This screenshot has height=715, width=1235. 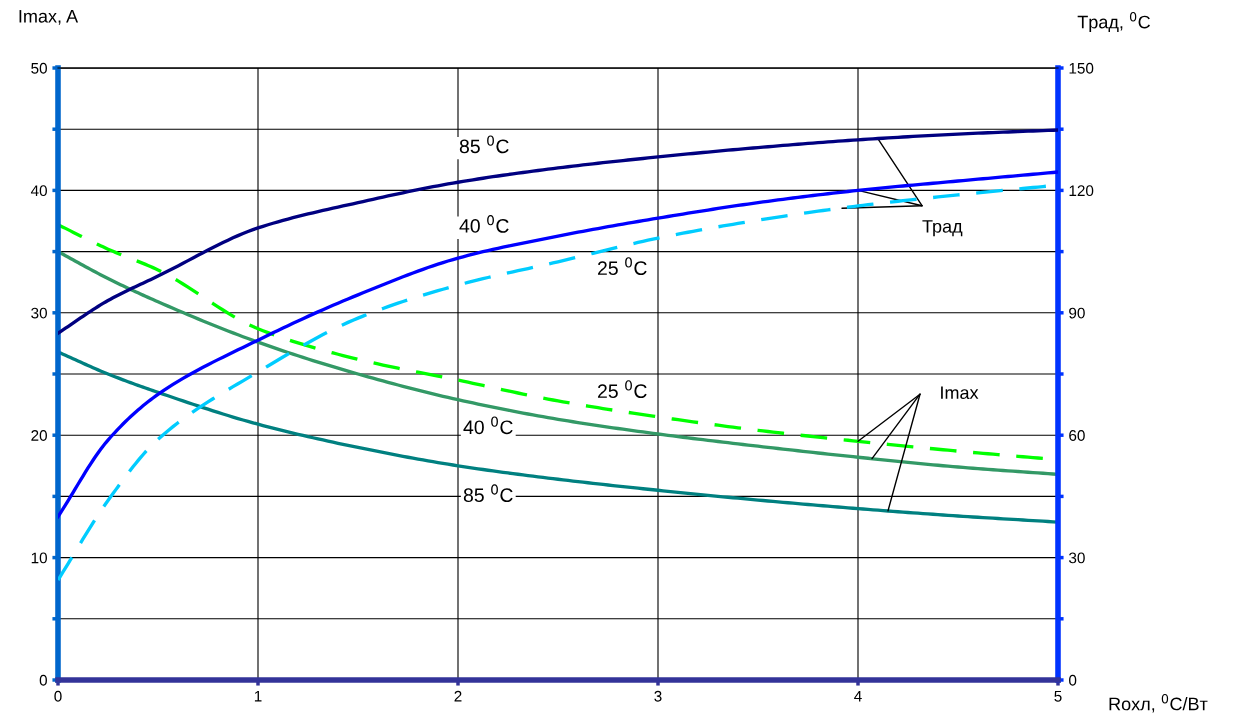 I want to click on y-tick-label: 0, so click(x=43, y=680).